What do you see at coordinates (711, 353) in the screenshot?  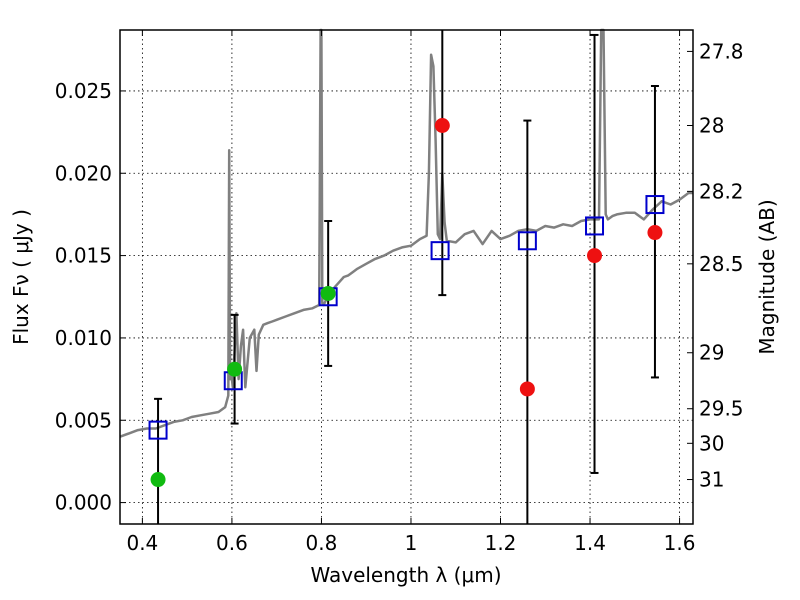 I see `y2-tick-label: 29` at bounding box center [711, 353].